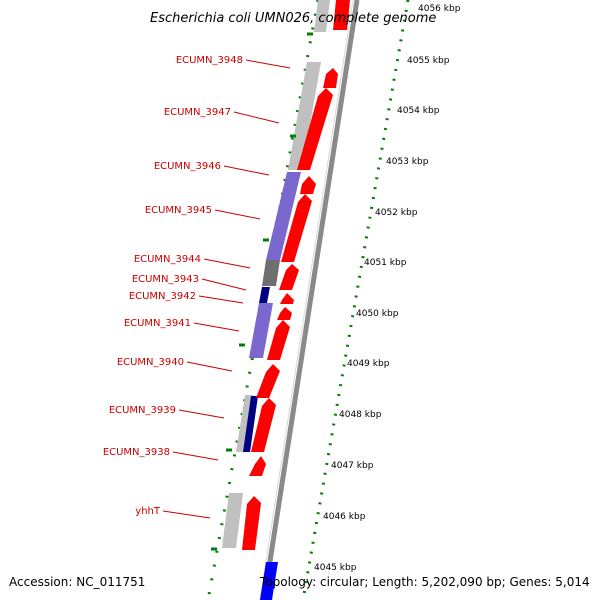 This screenshot has width=600, height=600. What do you see at coordinates (352, 466) in the screenshot?
I see `kbp-tick-label: 4047 kbp` at bounding box center [352, 466].